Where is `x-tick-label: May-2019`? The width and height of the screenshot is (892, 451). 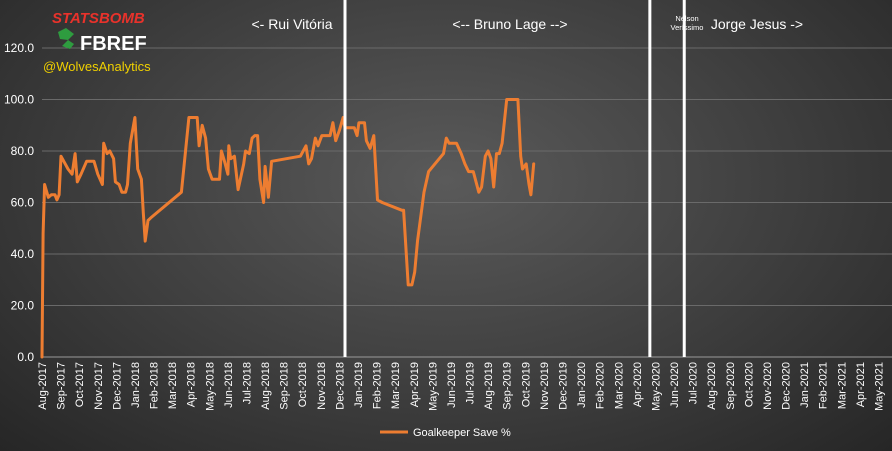 x-tick-label: May-2019 is located at coordinates (433, 386).